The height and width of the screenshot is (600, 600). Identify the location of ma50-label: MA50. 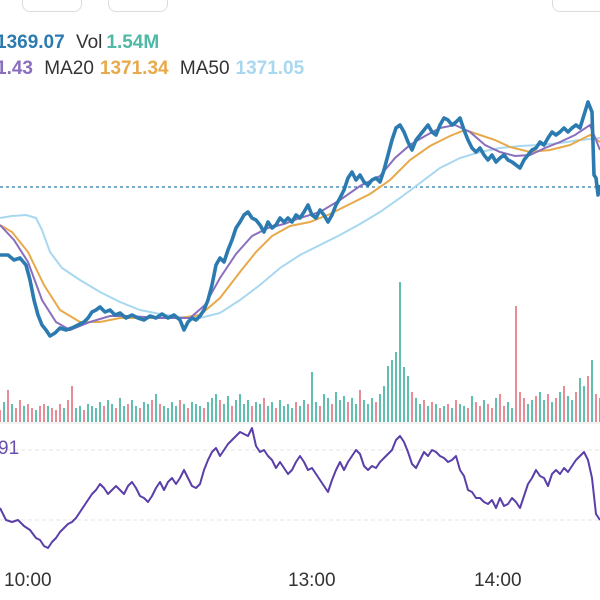
(204, 68).